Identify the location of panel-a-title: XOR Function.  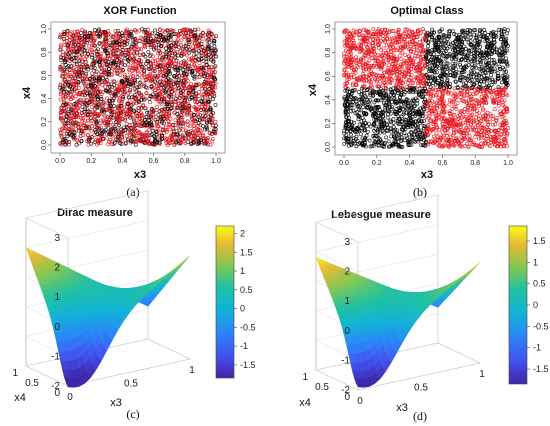
(140, 11).